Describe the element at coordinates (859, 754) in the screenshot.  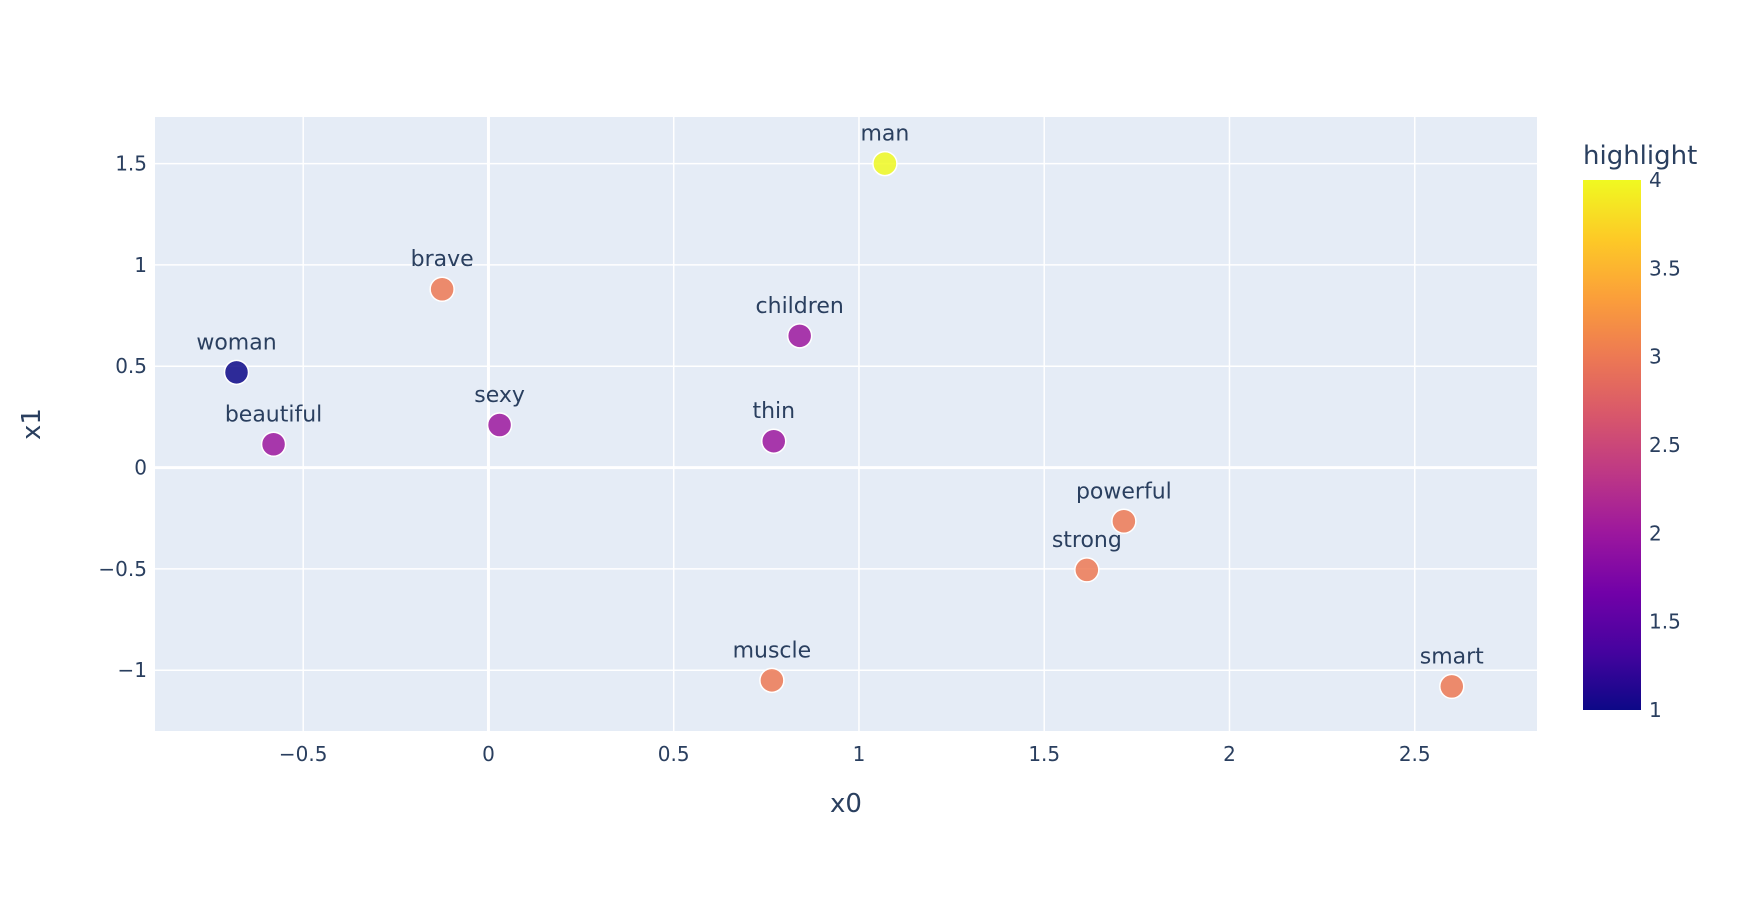
I see `x-tick-label: 1` at that location.